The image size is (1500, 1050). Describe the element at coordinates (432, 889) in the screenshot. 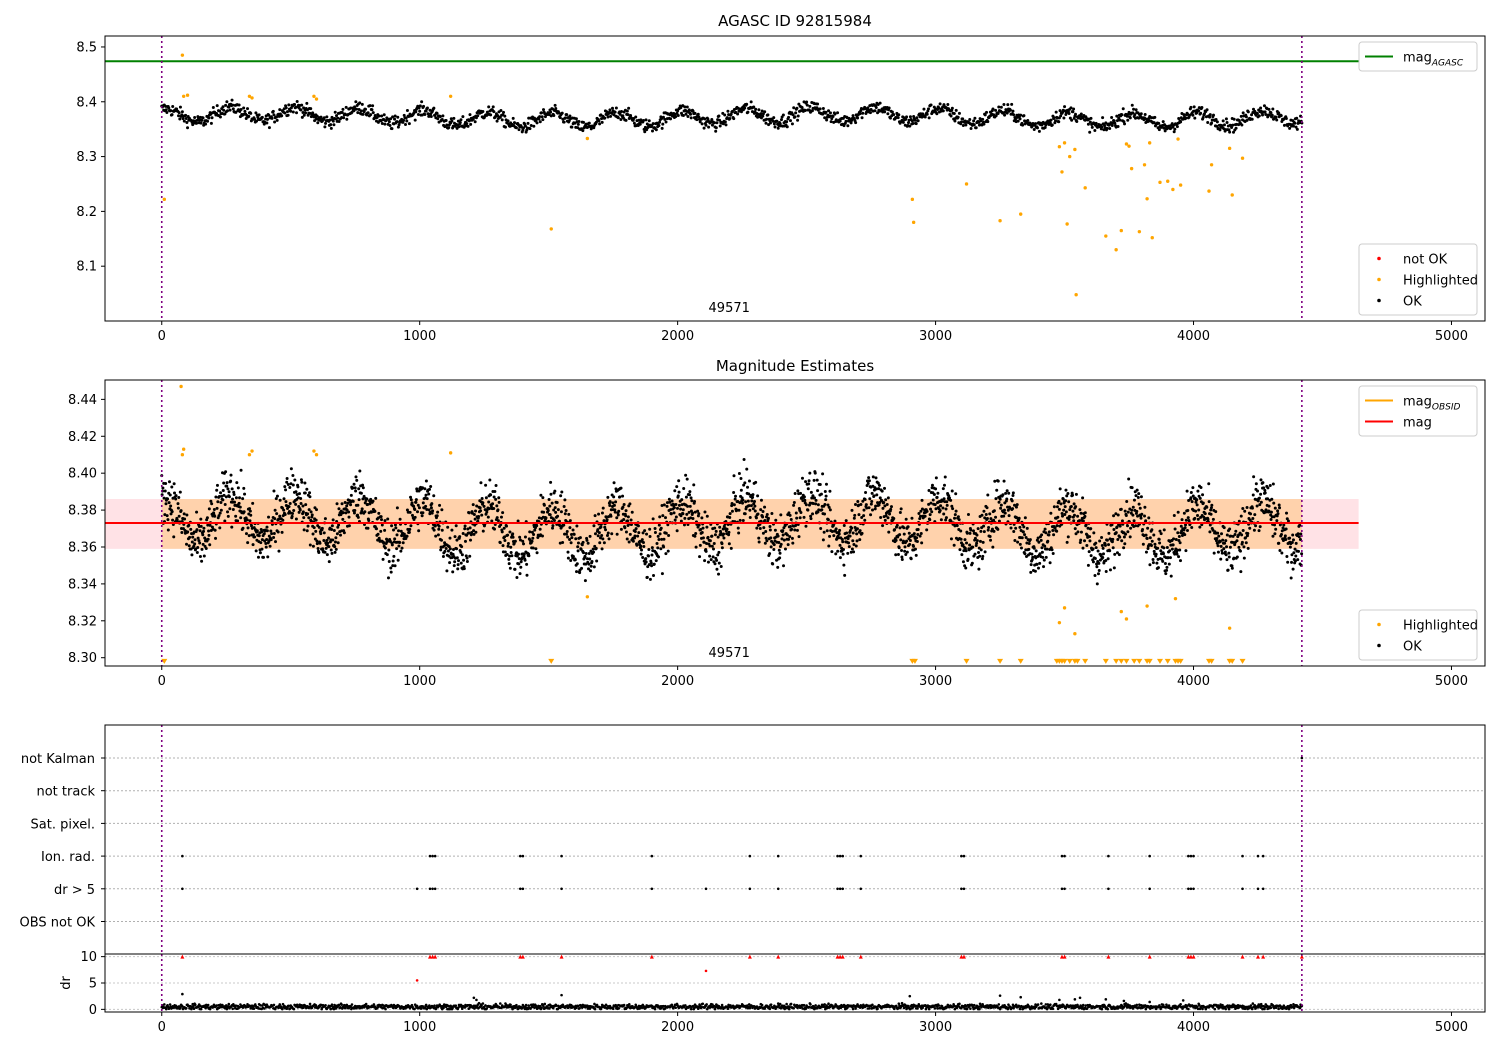

I see `flag-point` at that location.